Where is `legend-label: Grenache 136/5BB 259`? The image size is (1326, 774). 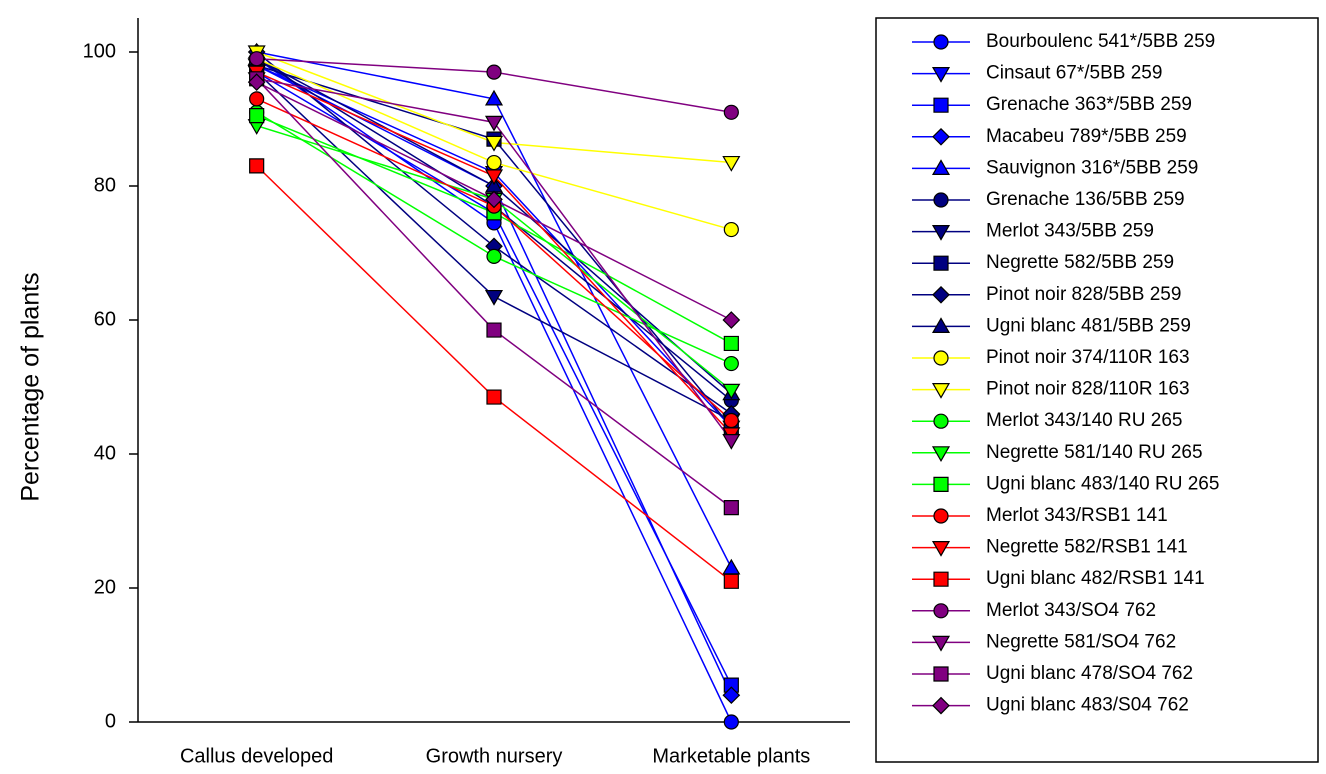
legend-label: Grenache 136/5BB 259 is located at coordinates (1085, 199).